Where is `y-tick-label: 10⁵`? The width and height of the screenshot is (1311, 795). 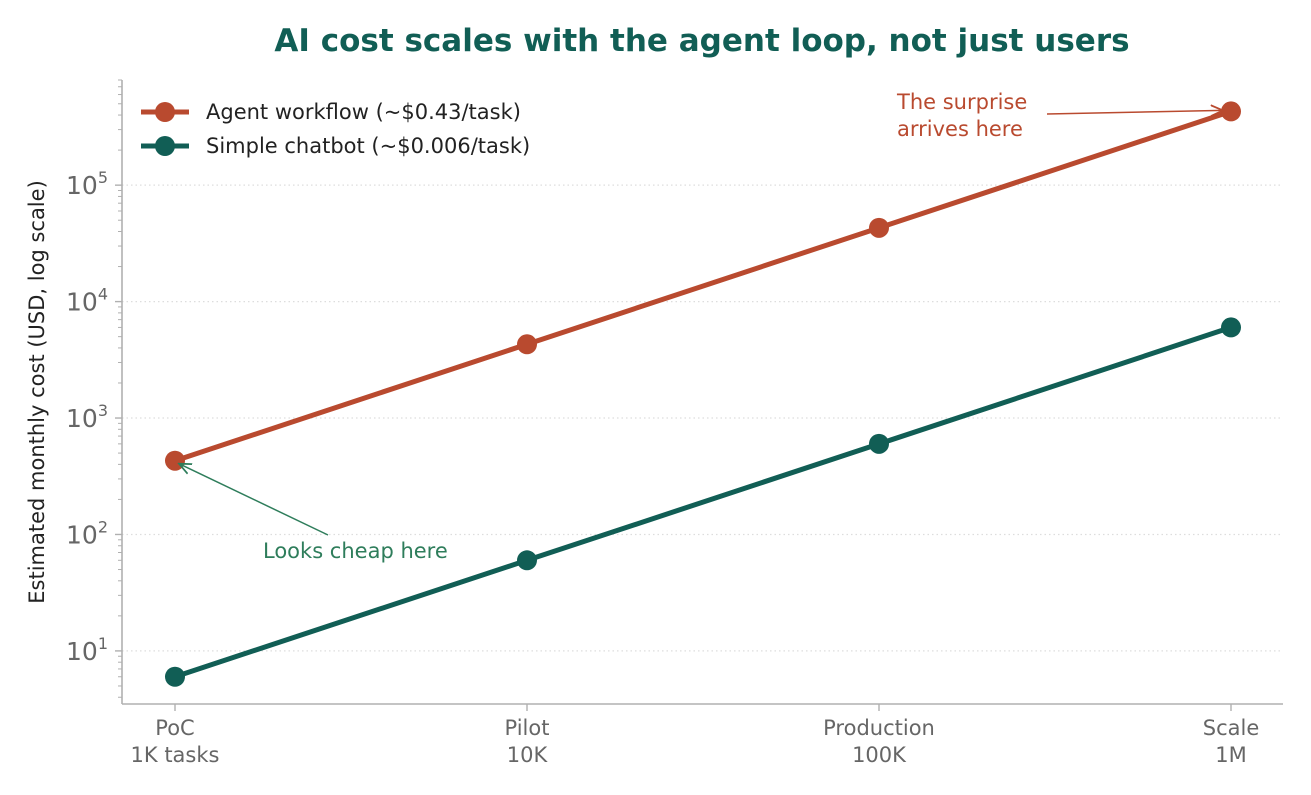 y-tick-label: 10⁵ is located at coordinates (87, 184).